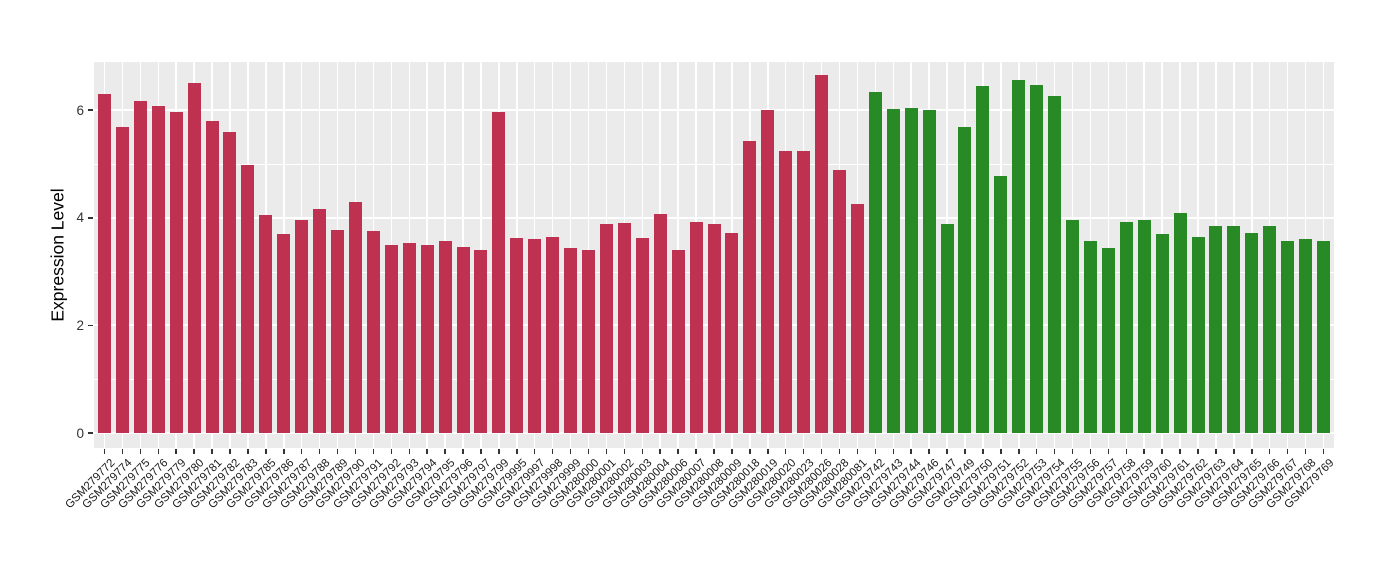 Image resolution: width=1380 pixels, height=580 pixels. What do you see at coordinates (80, 433) in the screenshot?
I see `y-tick-label: 0` at bounding box center [80, 433].